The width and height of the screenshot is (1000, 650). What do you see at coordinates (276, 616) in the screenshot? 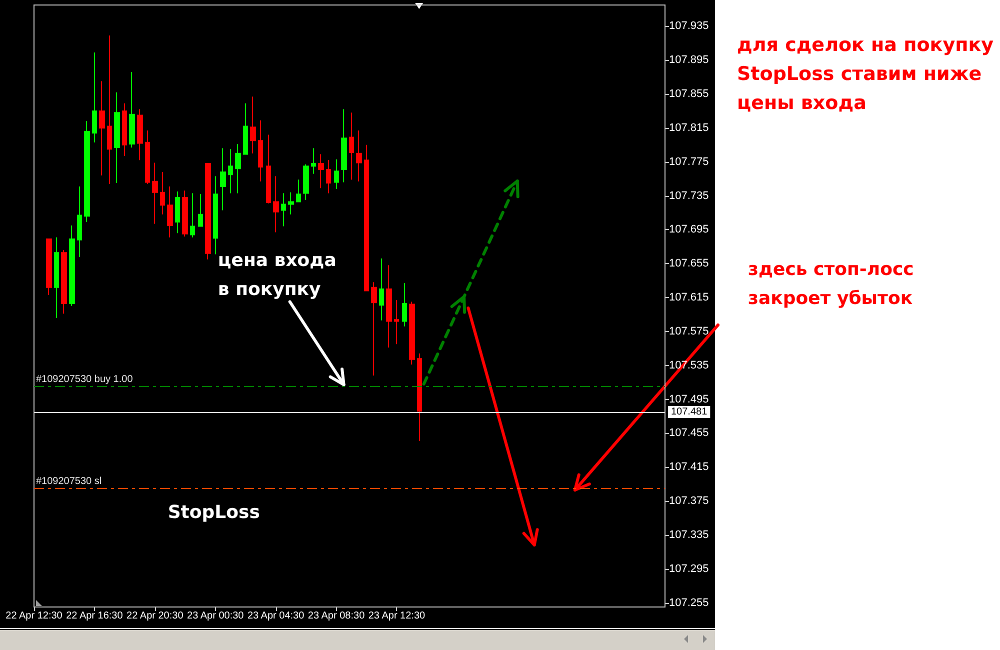
I see `x-tick-label: 23 Apr 04:30` at bounding box center [276, 616].